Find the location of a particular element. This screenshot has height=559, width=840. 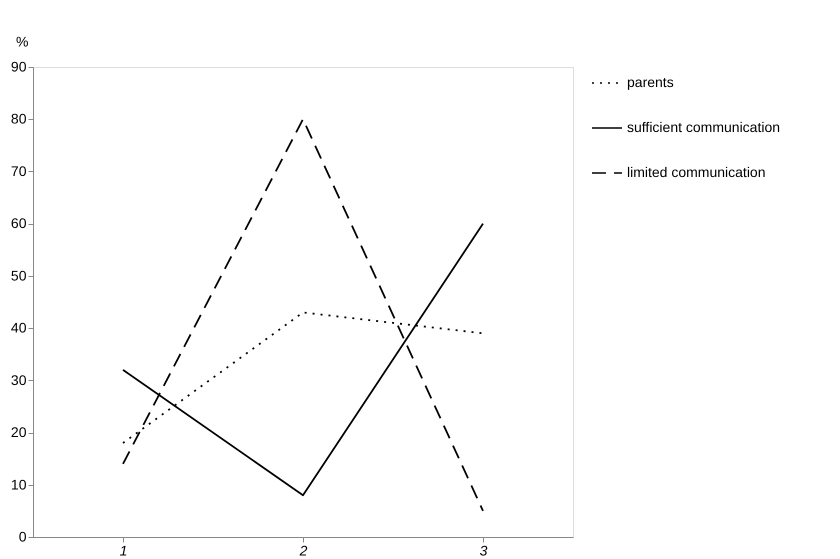

x-tick-label: 1 is located at coordinates (124, 550).